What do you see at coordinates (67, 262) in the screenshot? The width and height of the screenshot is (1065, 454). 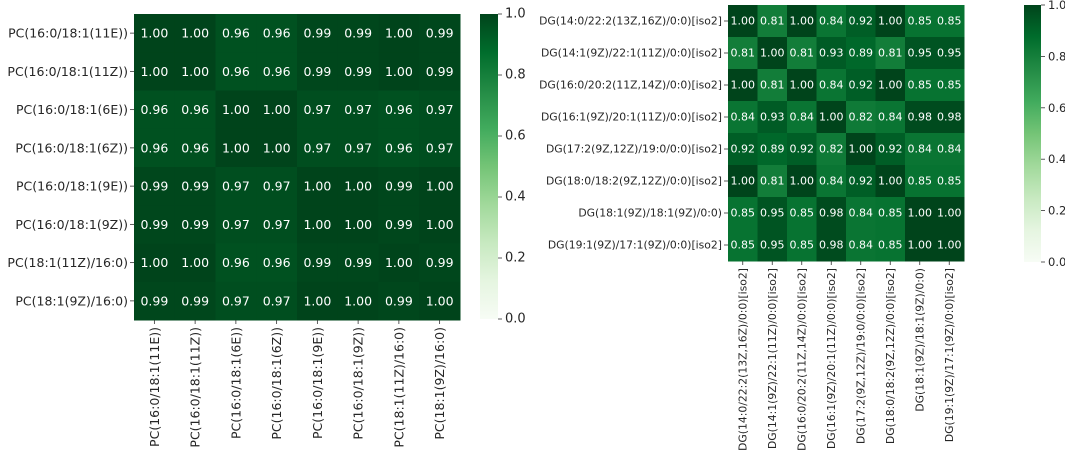 I see `y-tick-label: PC(18:1(11Z)/16:0)` at bounding box center [67, 262].